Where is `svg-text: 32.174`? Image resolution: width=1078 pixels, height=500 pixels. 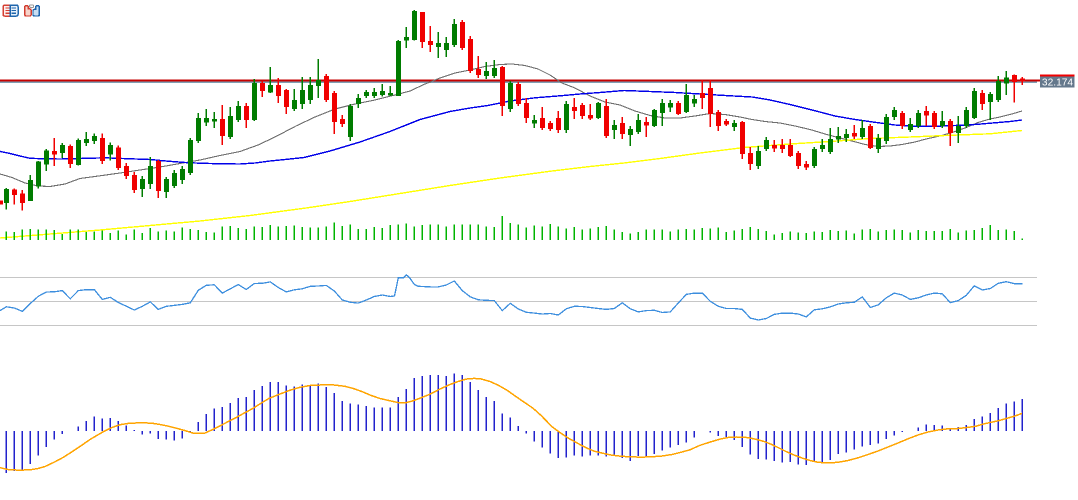 svg-text: 32.174 is located at coordinates (1057, 83).